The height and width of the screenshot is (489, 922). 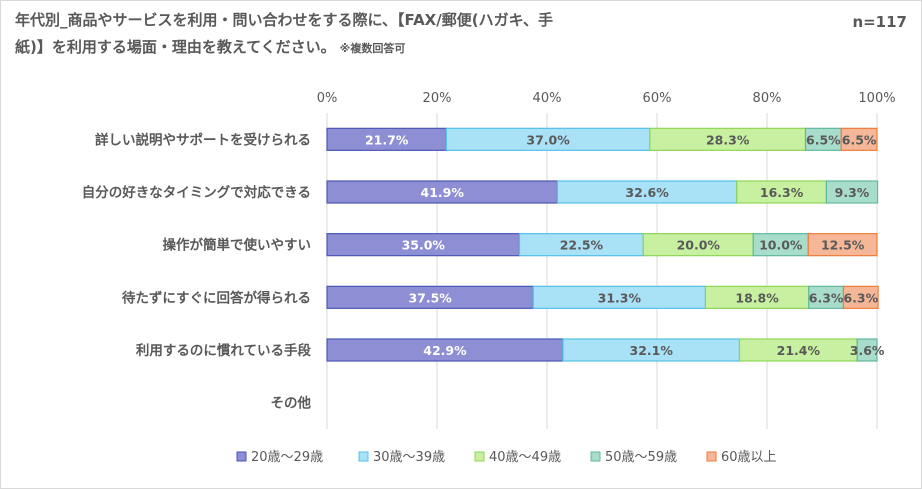 What do you see at coordinates (409, 457) in the screenshot?
I see `legend-label: 30歳～39歳` at bounding box center [409, 457].